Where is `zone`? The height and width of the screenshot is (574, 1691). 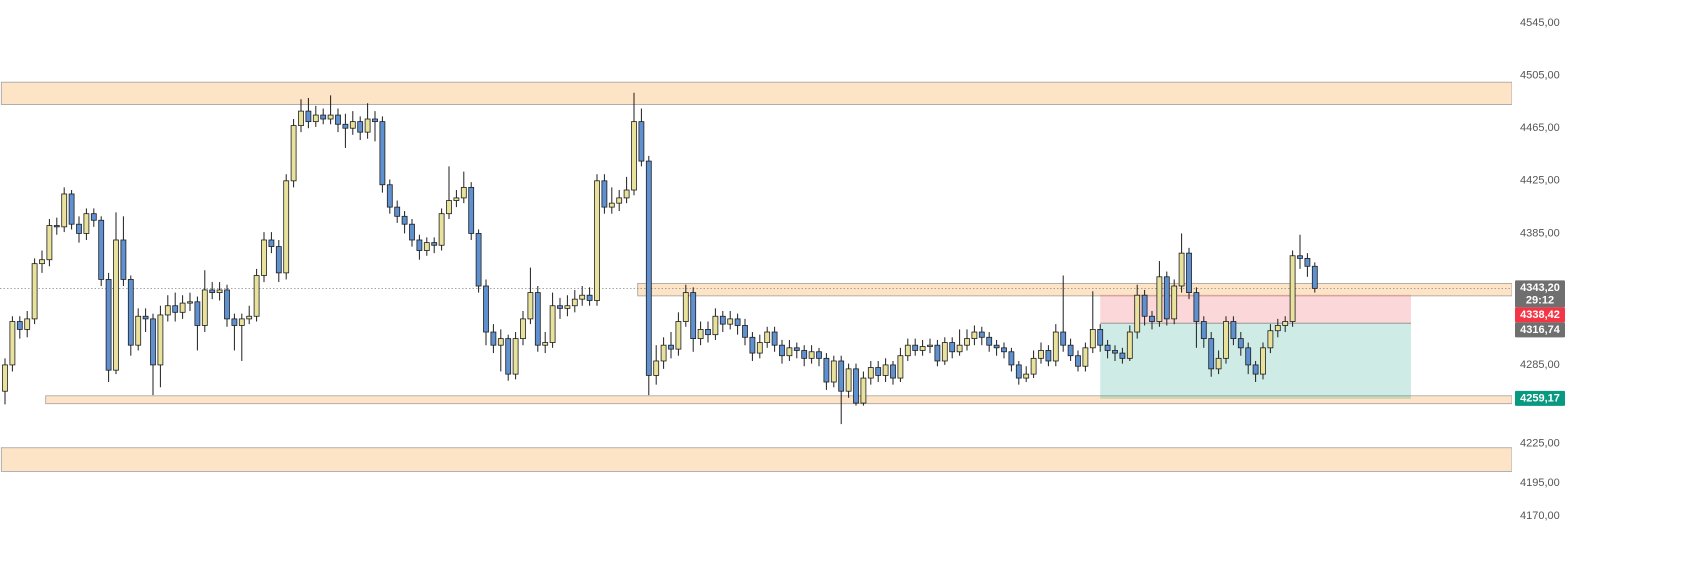
zone is located at coordinates (756, 93).